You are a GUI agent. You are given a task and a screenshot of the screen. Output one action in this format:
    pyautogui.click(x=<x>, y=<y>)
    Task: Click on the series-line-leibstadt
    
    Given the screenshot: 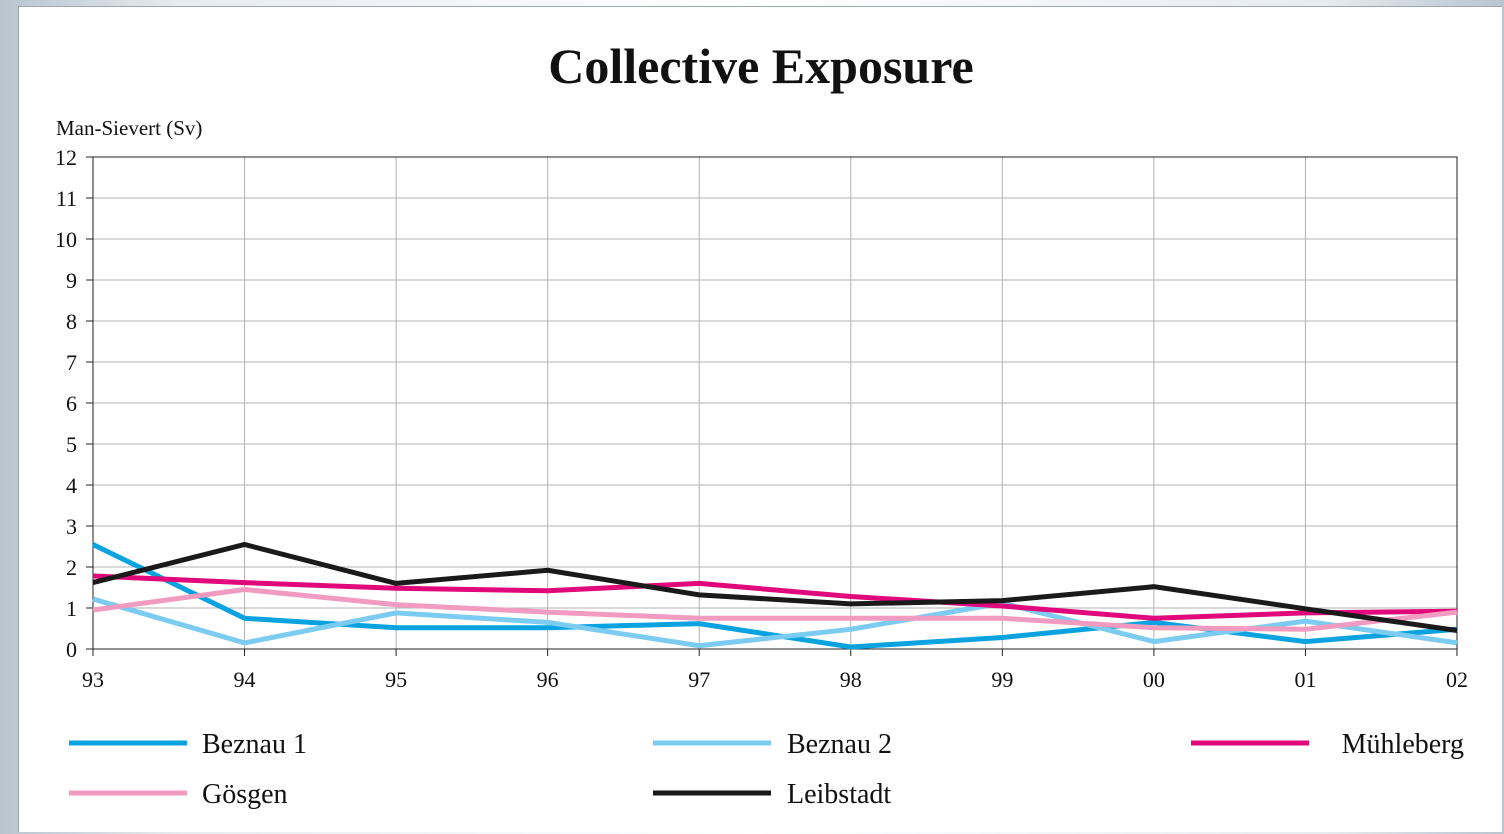 What is the action you would take?
    pyautogui.click(x=775, y=587)
    